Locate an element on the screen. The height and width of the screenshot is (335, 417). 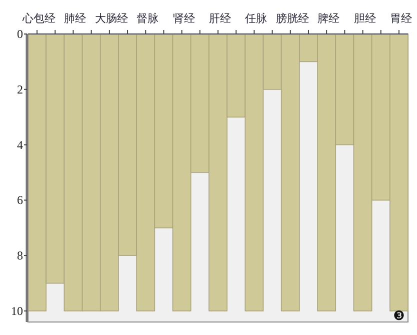
x-tick-label: 膀胱经 is located at coordinates (292, 18).